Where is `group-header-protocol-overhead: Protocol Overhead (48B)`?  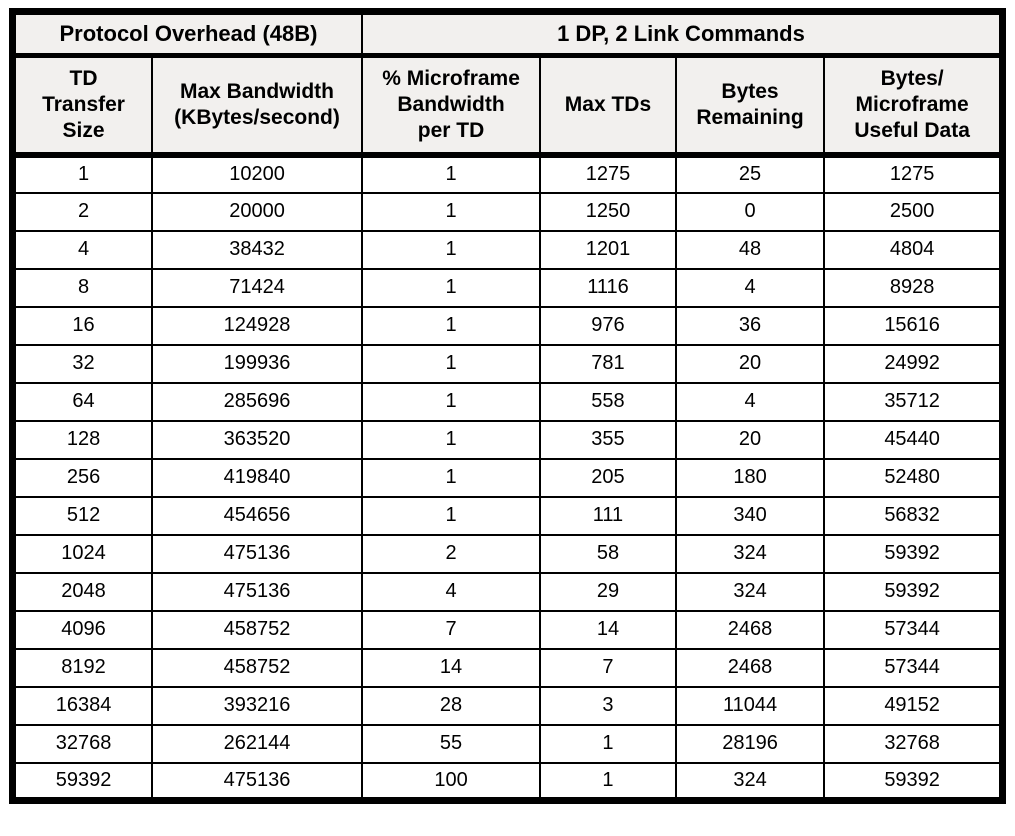
group-header-protocol-overhead: Protocol Overhead (48B) is located at coordinates (187, 34).